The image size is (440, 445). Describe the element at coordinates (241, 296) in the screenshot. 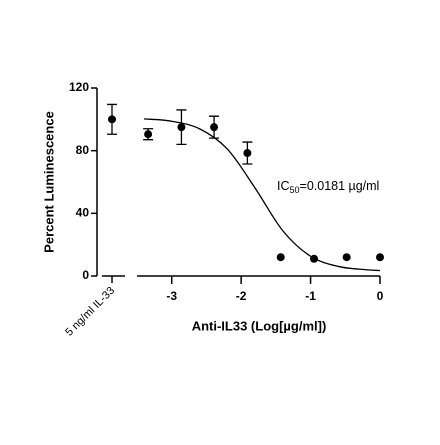

I see `x-tick-label: -2` at that location.